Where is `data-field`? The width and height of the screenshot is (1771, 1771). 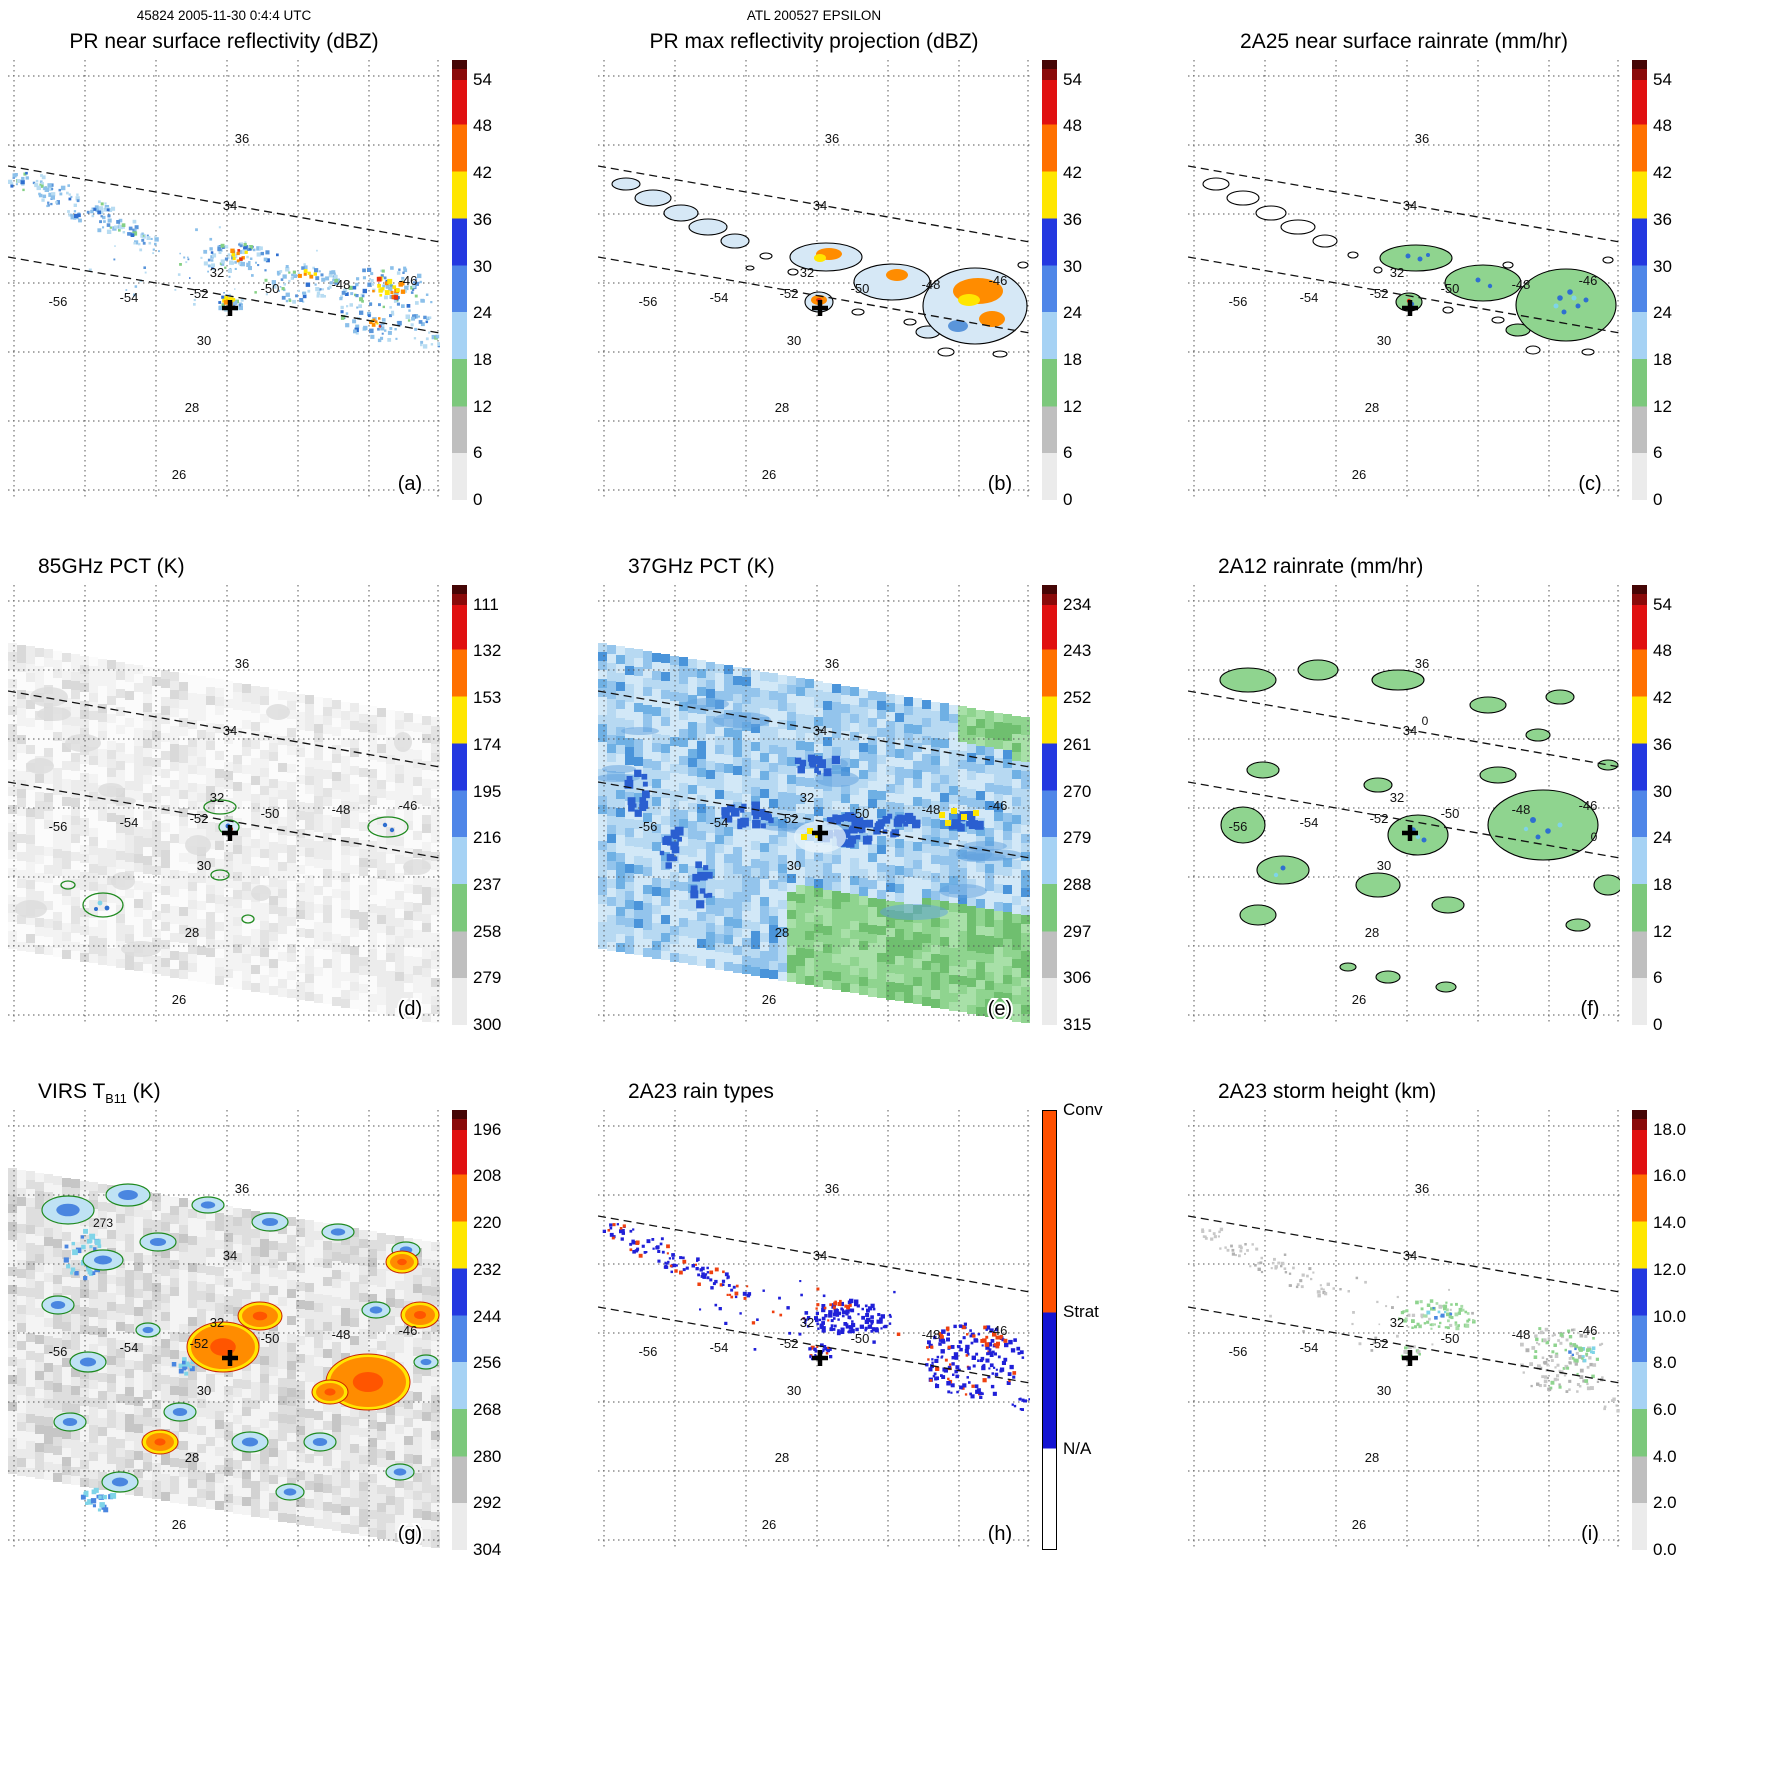
data-field is located at coordinates (814, 833).